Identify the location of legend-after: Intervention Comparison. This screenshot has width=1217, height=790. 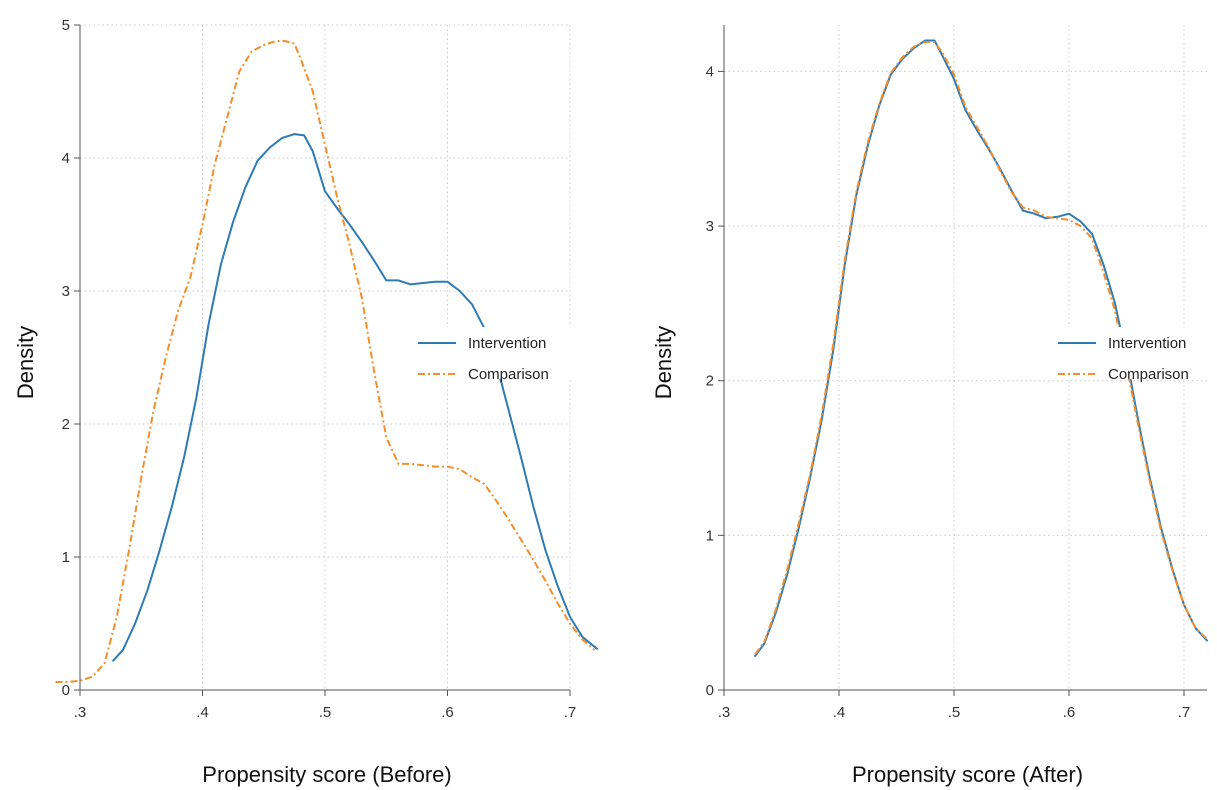
(1132, 355).